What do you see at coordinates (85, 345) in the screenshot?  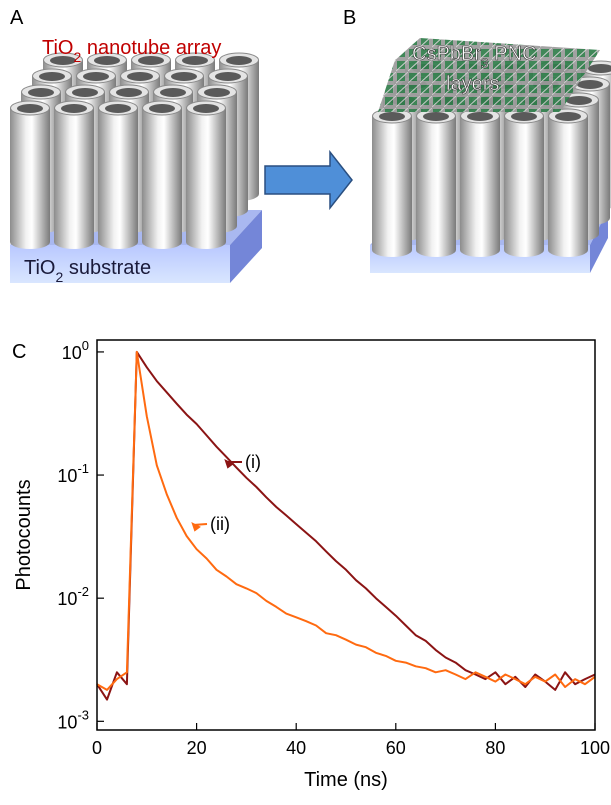 I see `tick-exponent: 0` at bounding box center [85, 345].